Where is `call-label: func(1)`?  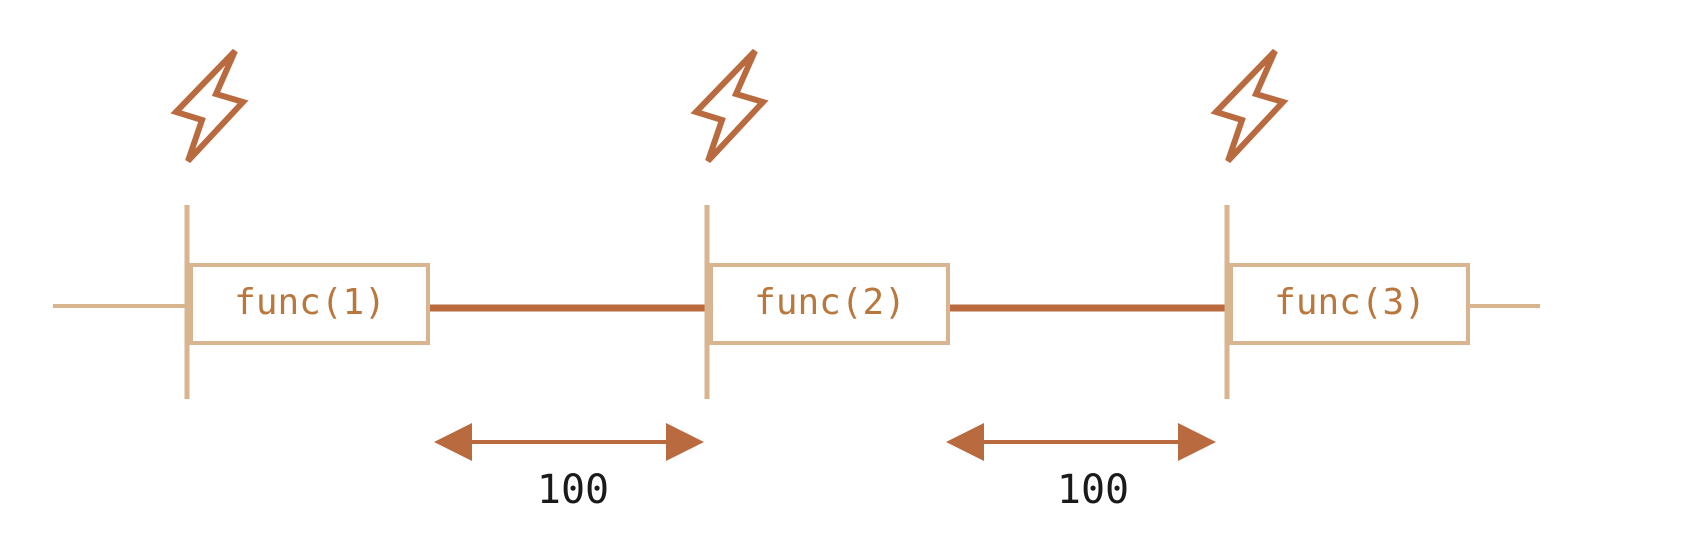 call-label: func(1) is located at coordinates (310, 302).